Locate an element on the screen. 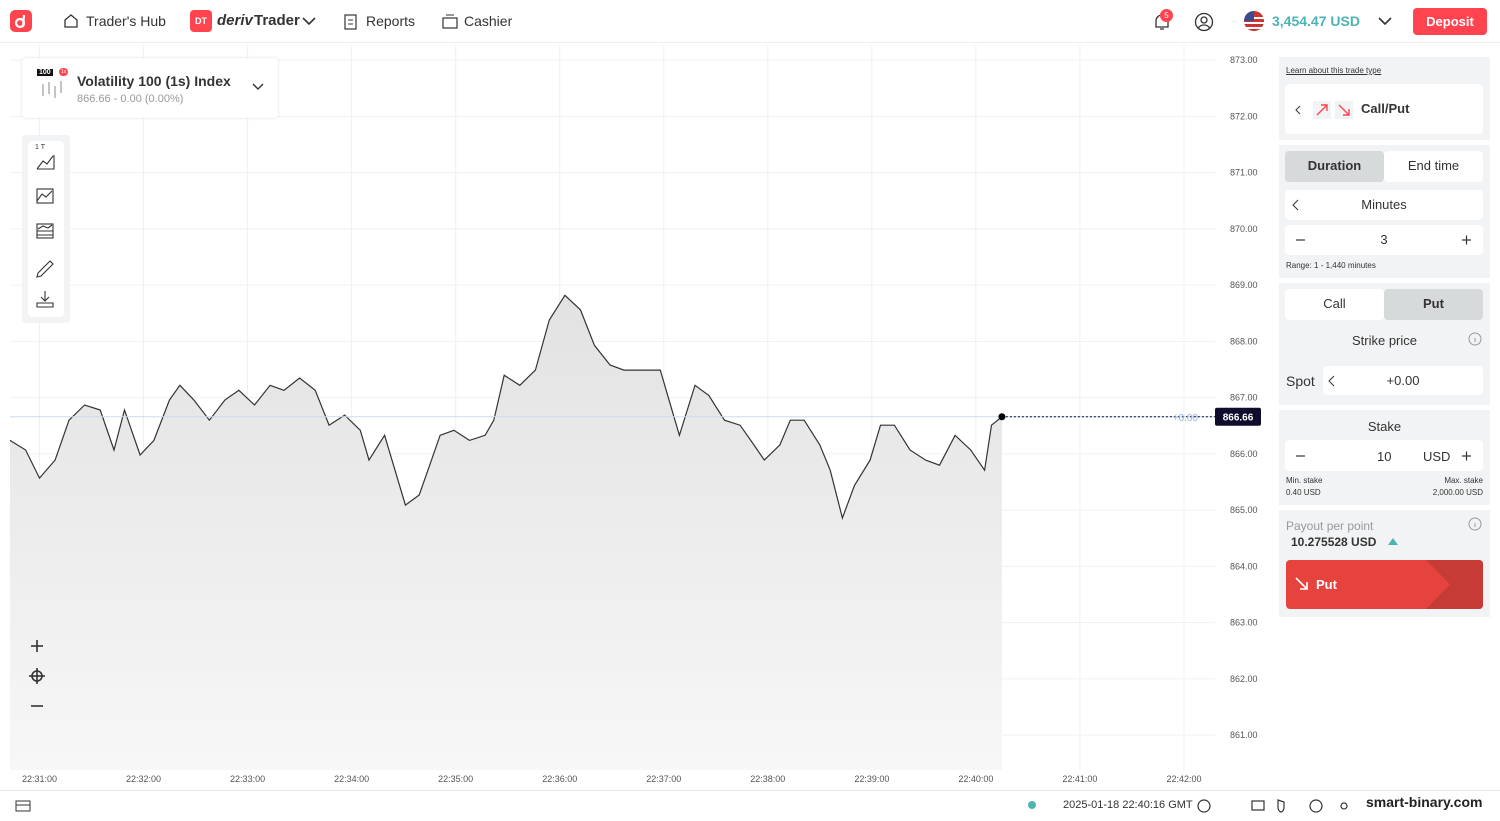 The height and width of the screenshot is (821, 1500). barrier-label: +0.00 is located at coordinates (1186, 418).